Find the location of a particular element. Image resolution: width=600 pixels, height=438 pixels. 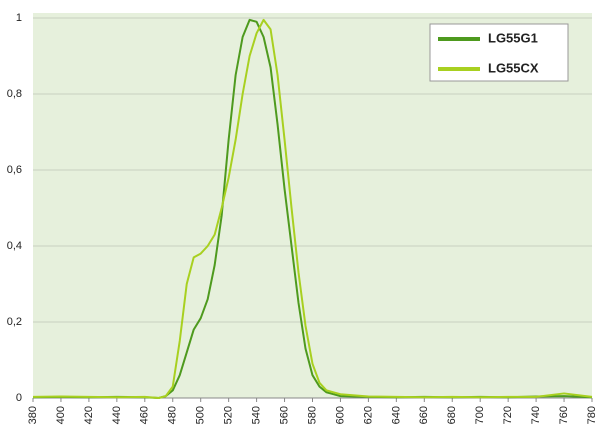

legend-box is located at coordinates (499, 52).